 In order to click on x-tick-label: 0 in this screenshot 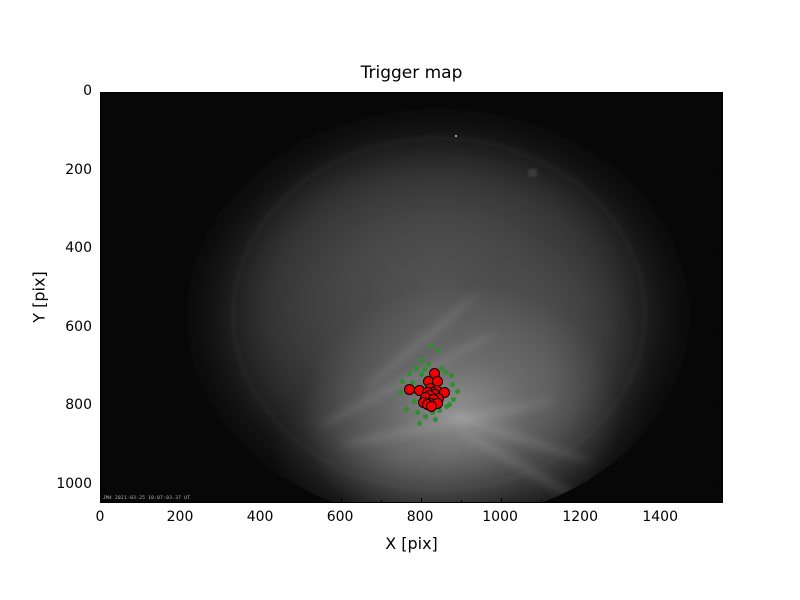, I will do `click(100, 517)`.